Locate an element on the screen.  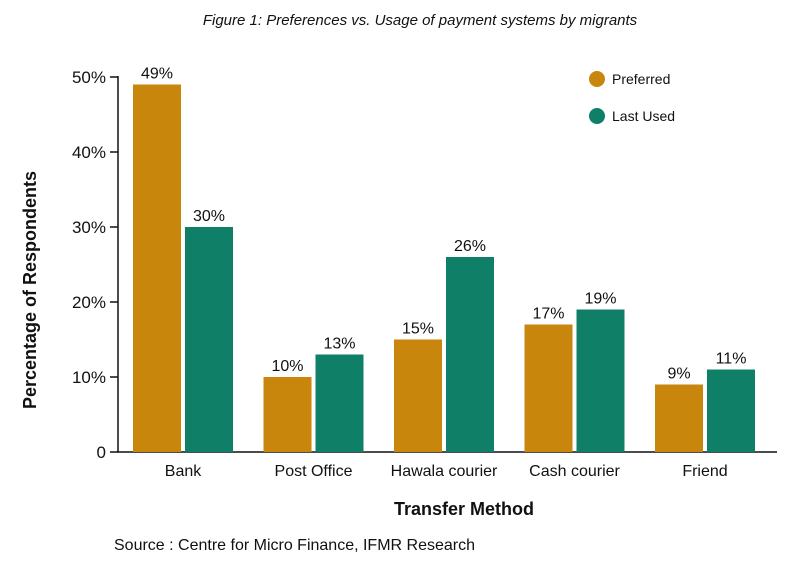
x-tick-label: Cash courier is located at coordinates (574, 471).